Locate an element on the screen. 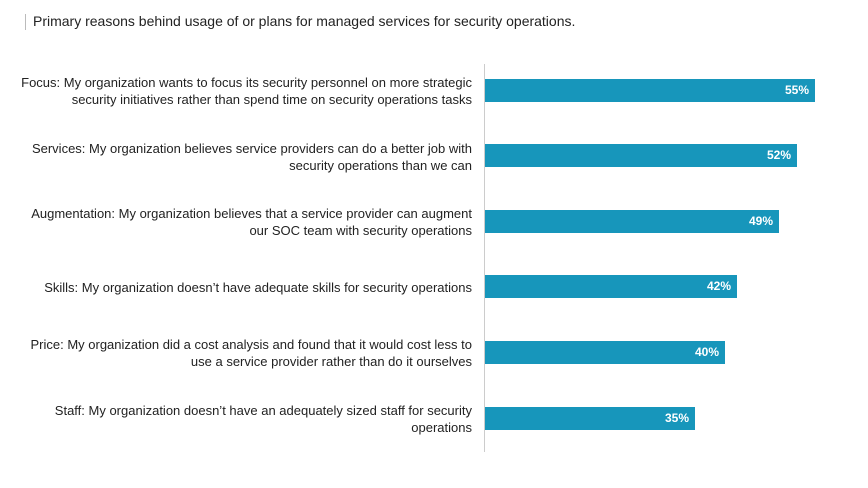 This screenshot has height=488, width=868. value-label: 55% is located at coordinates (796, 89).